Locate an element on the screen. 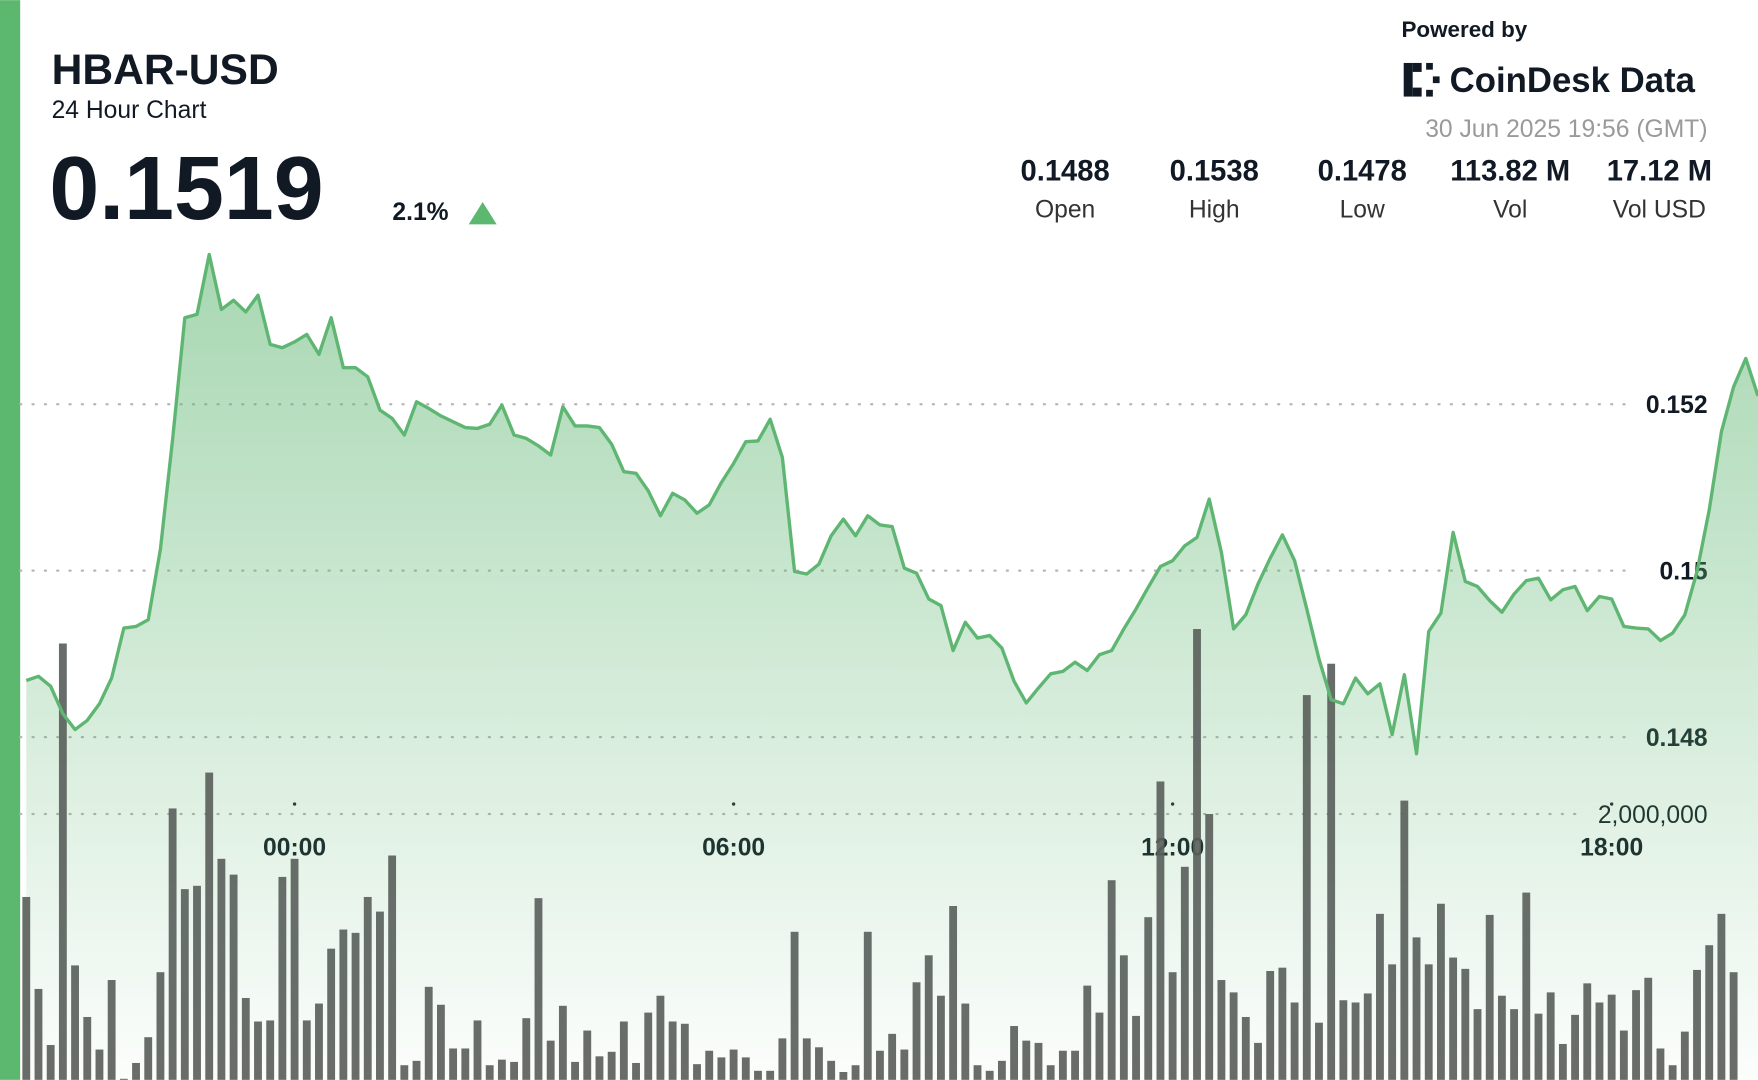  stat-value: 0.1478 is located at coordinates (1362, 172).